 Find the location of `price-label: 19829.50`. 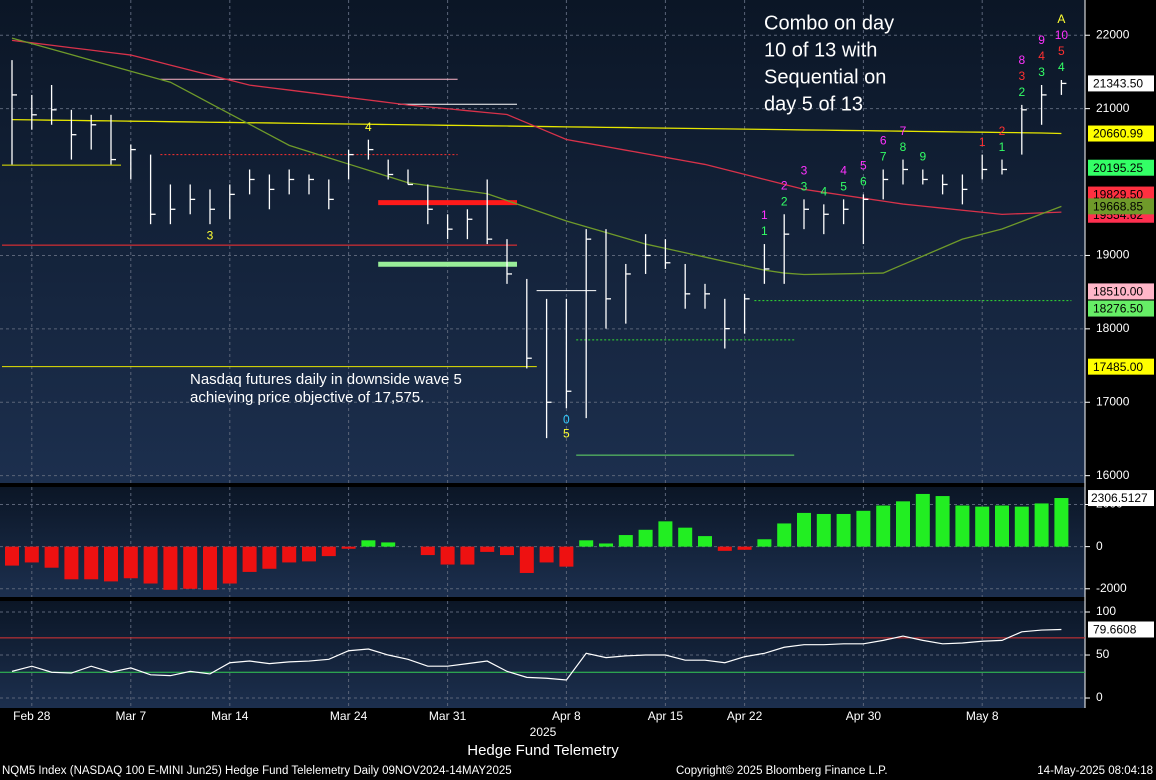

price-label: 19829.50 is located at coordinates (1118, 195).